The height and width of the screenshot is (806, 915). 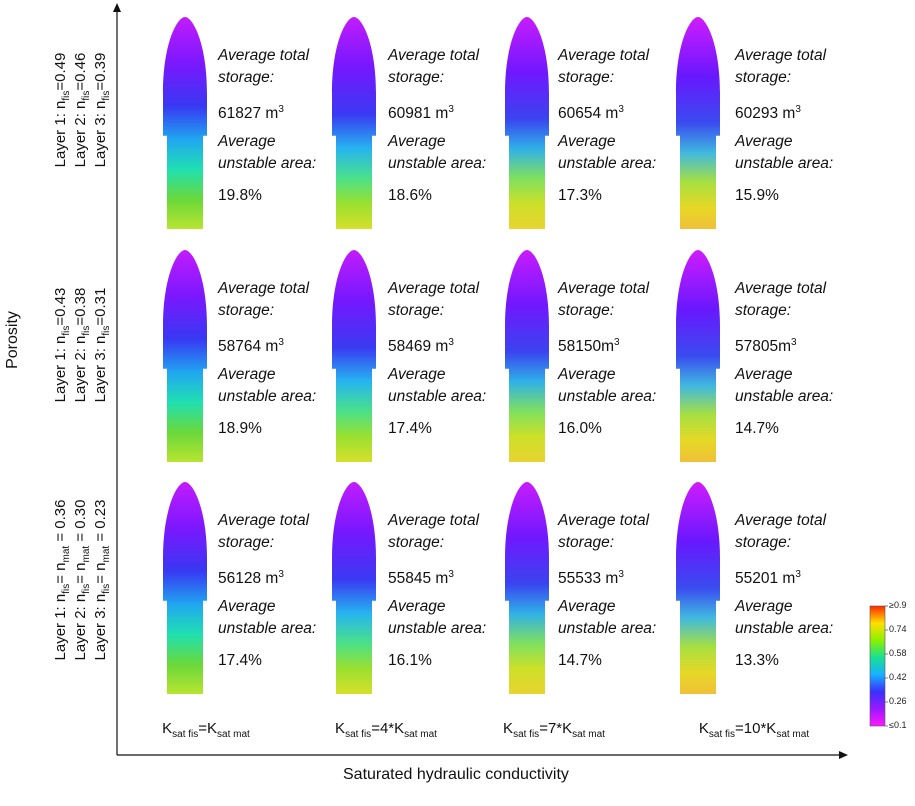 What do you see at coordinates (898, 629) in the screenshot?
I see `colorbar-tick-label: 0.74` at bounding box center [898, 629].